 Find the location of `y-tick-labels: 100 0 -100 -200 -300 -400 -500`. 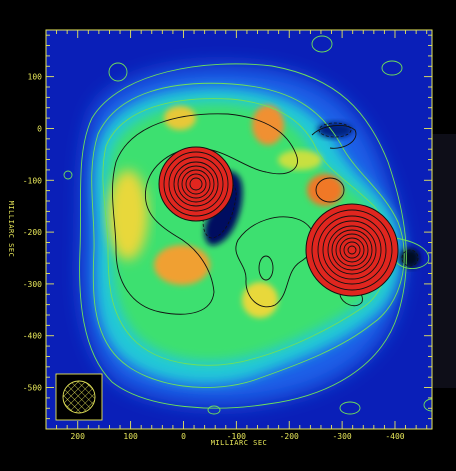

y-tick-labels: 100 0 -100 -200 -300 -400 -500 is located at coordinates (32, 233).